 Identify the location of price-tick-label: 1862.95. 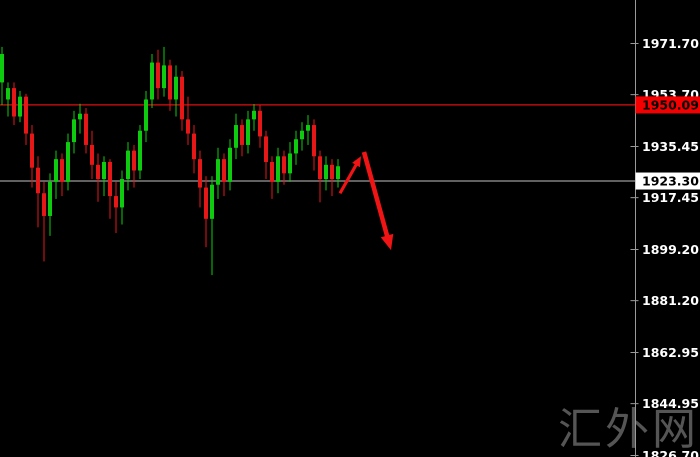
(670, 352).